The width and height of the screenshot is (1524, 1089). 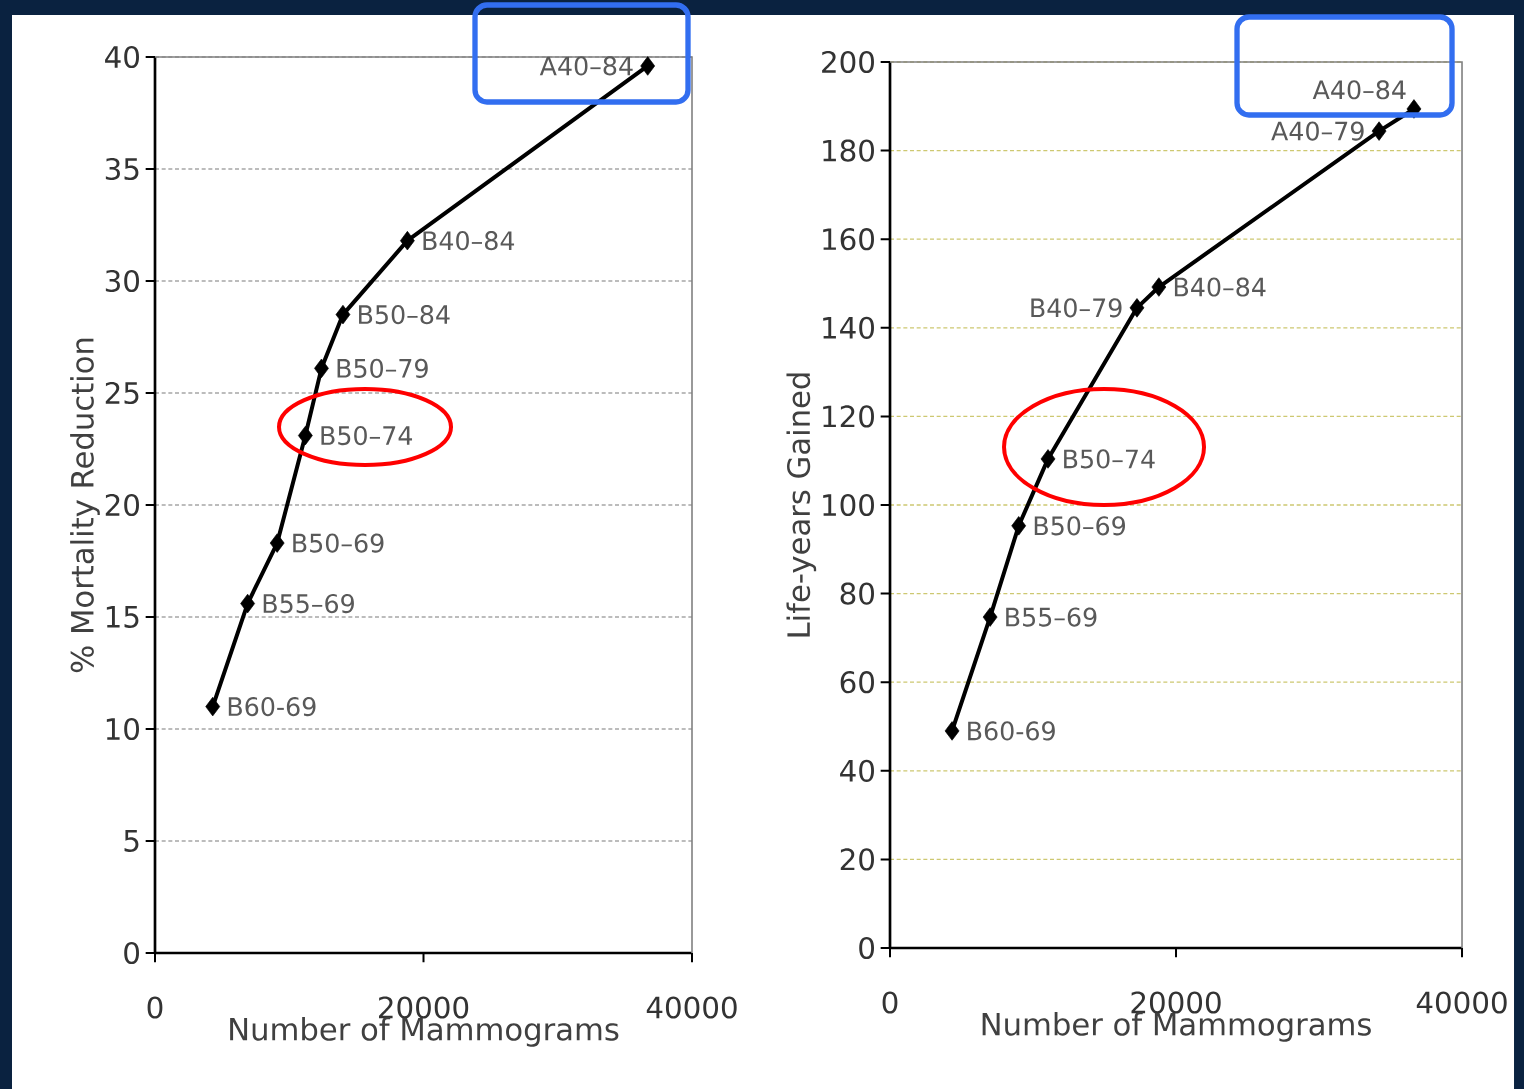 What do you see at coordinates (848, 505) in the screenshot?
I see `y-tick-label: 100` at bounding box center [848, 505].